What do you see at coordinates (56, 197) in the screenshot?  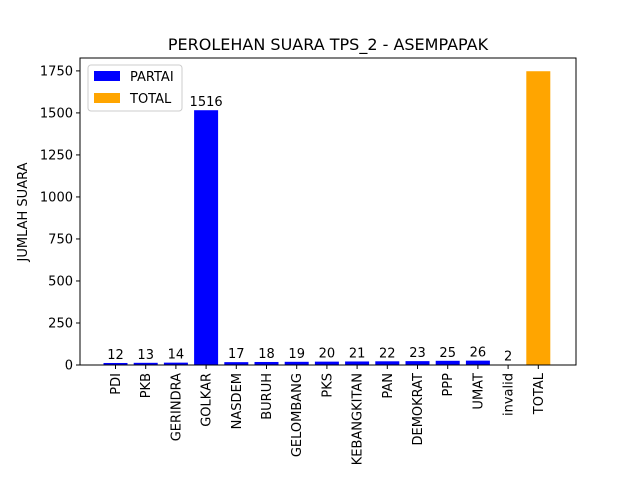 I see `y-tick-label: 1000` at bounding box center [56, 197].